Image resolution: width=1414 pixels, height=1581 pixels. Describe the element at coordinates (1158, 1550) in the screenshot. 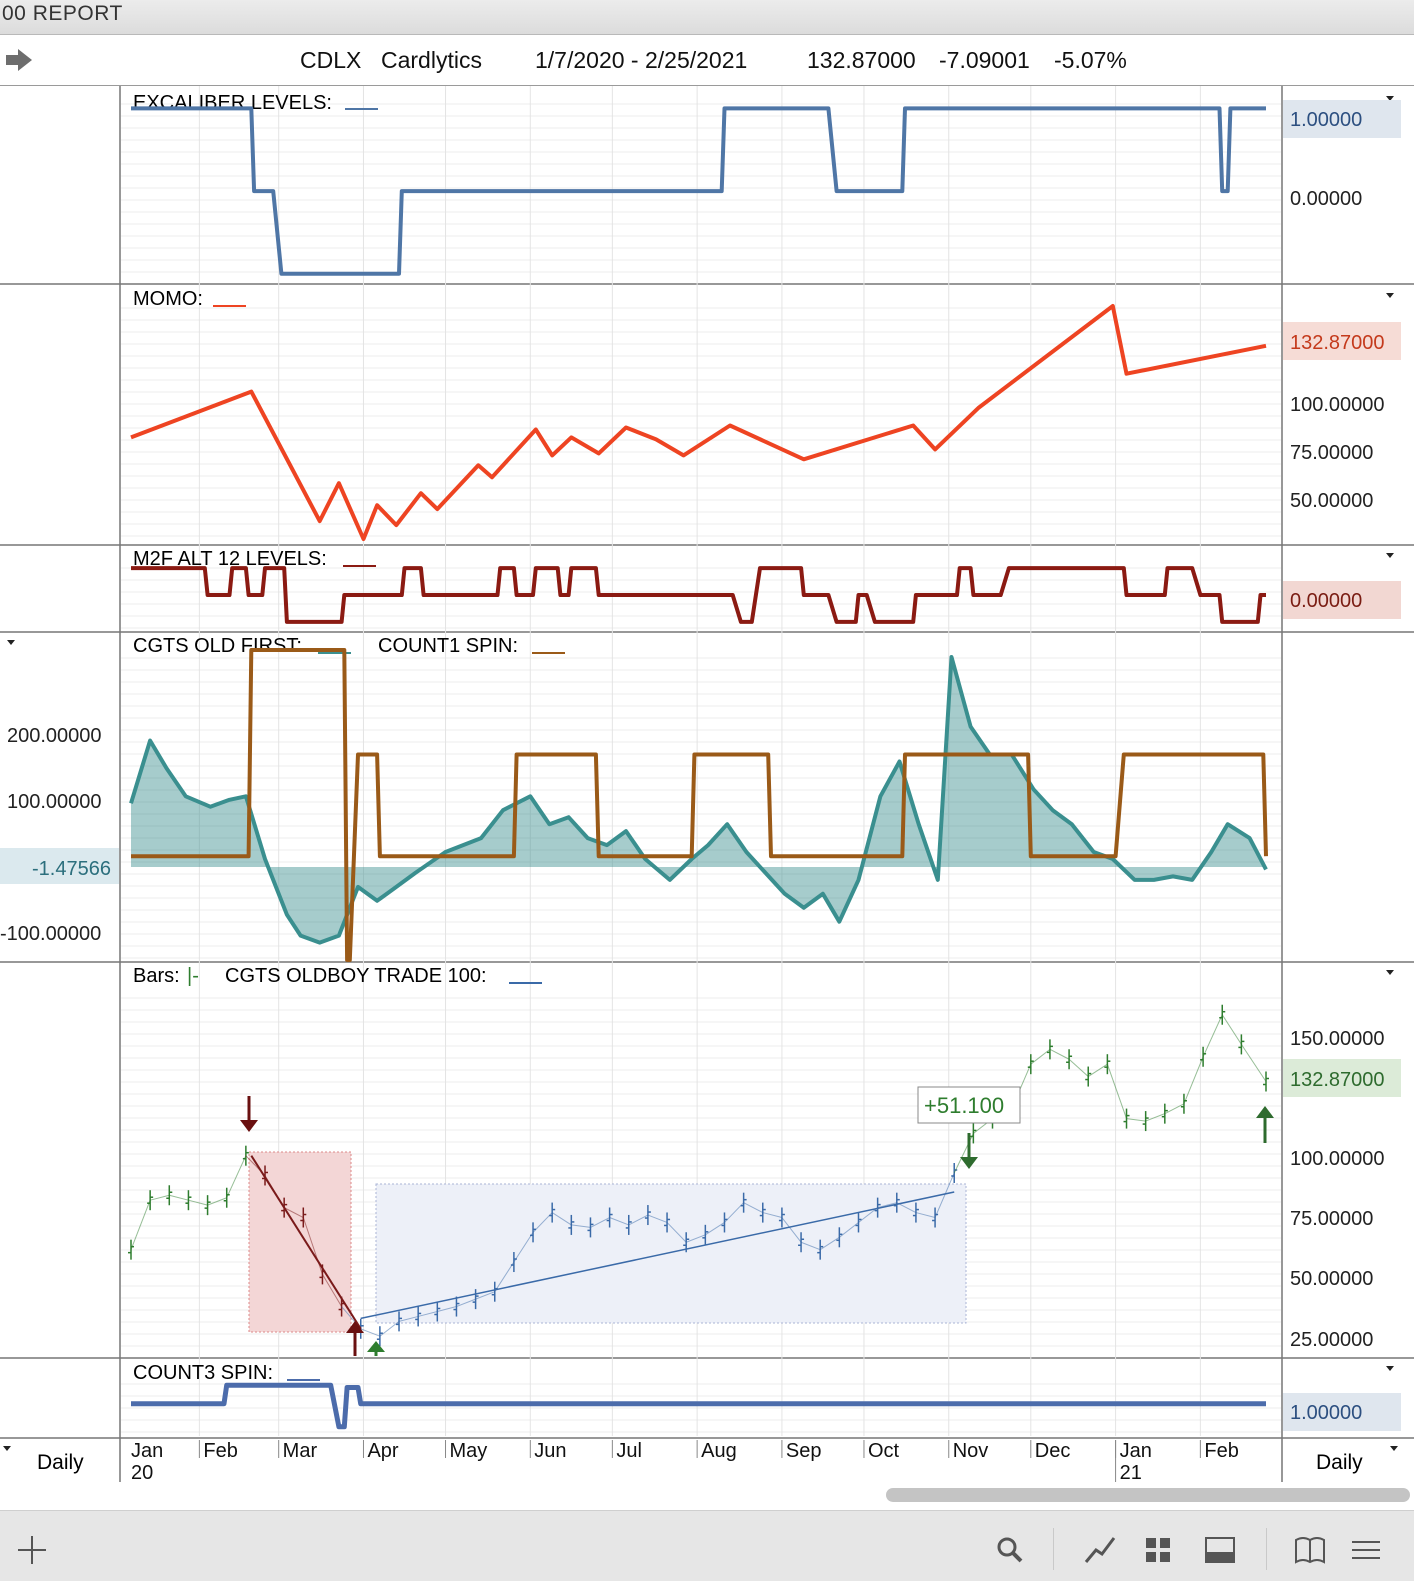

I see `grid-icon` at that location.